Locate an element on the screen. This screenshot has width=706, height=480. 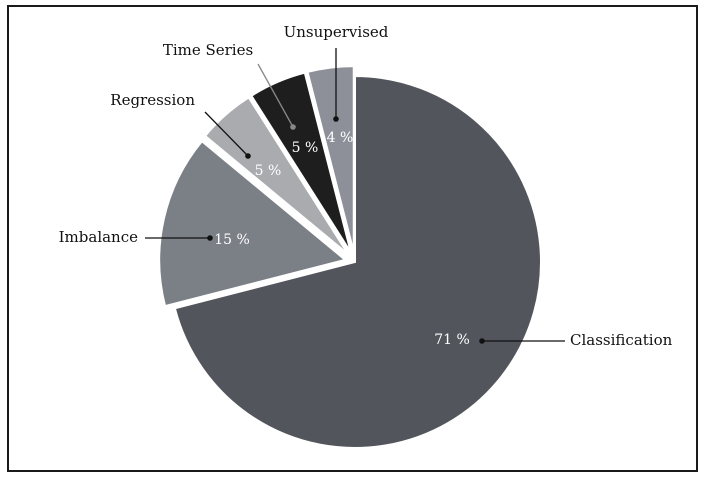
leader-dot-unsupervised is located at coordinates (336, 119).